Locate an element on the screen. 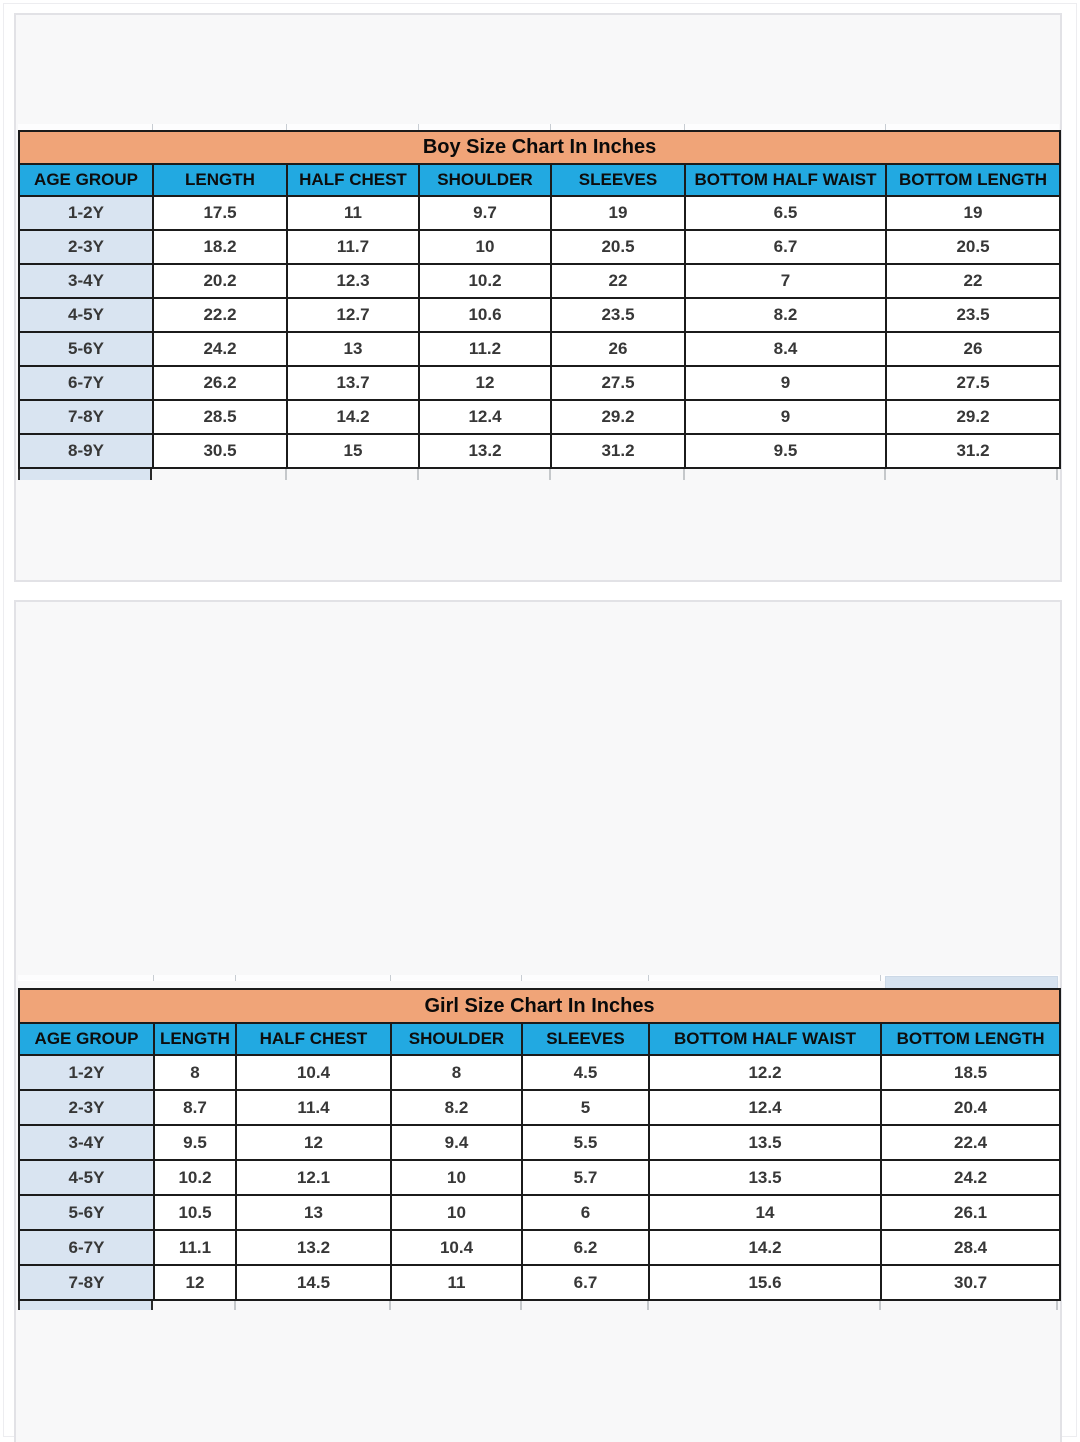 The image size is (1080, 1442). table-title-row: Boy Size Chart In Inches is located at coordinates (539, 147).